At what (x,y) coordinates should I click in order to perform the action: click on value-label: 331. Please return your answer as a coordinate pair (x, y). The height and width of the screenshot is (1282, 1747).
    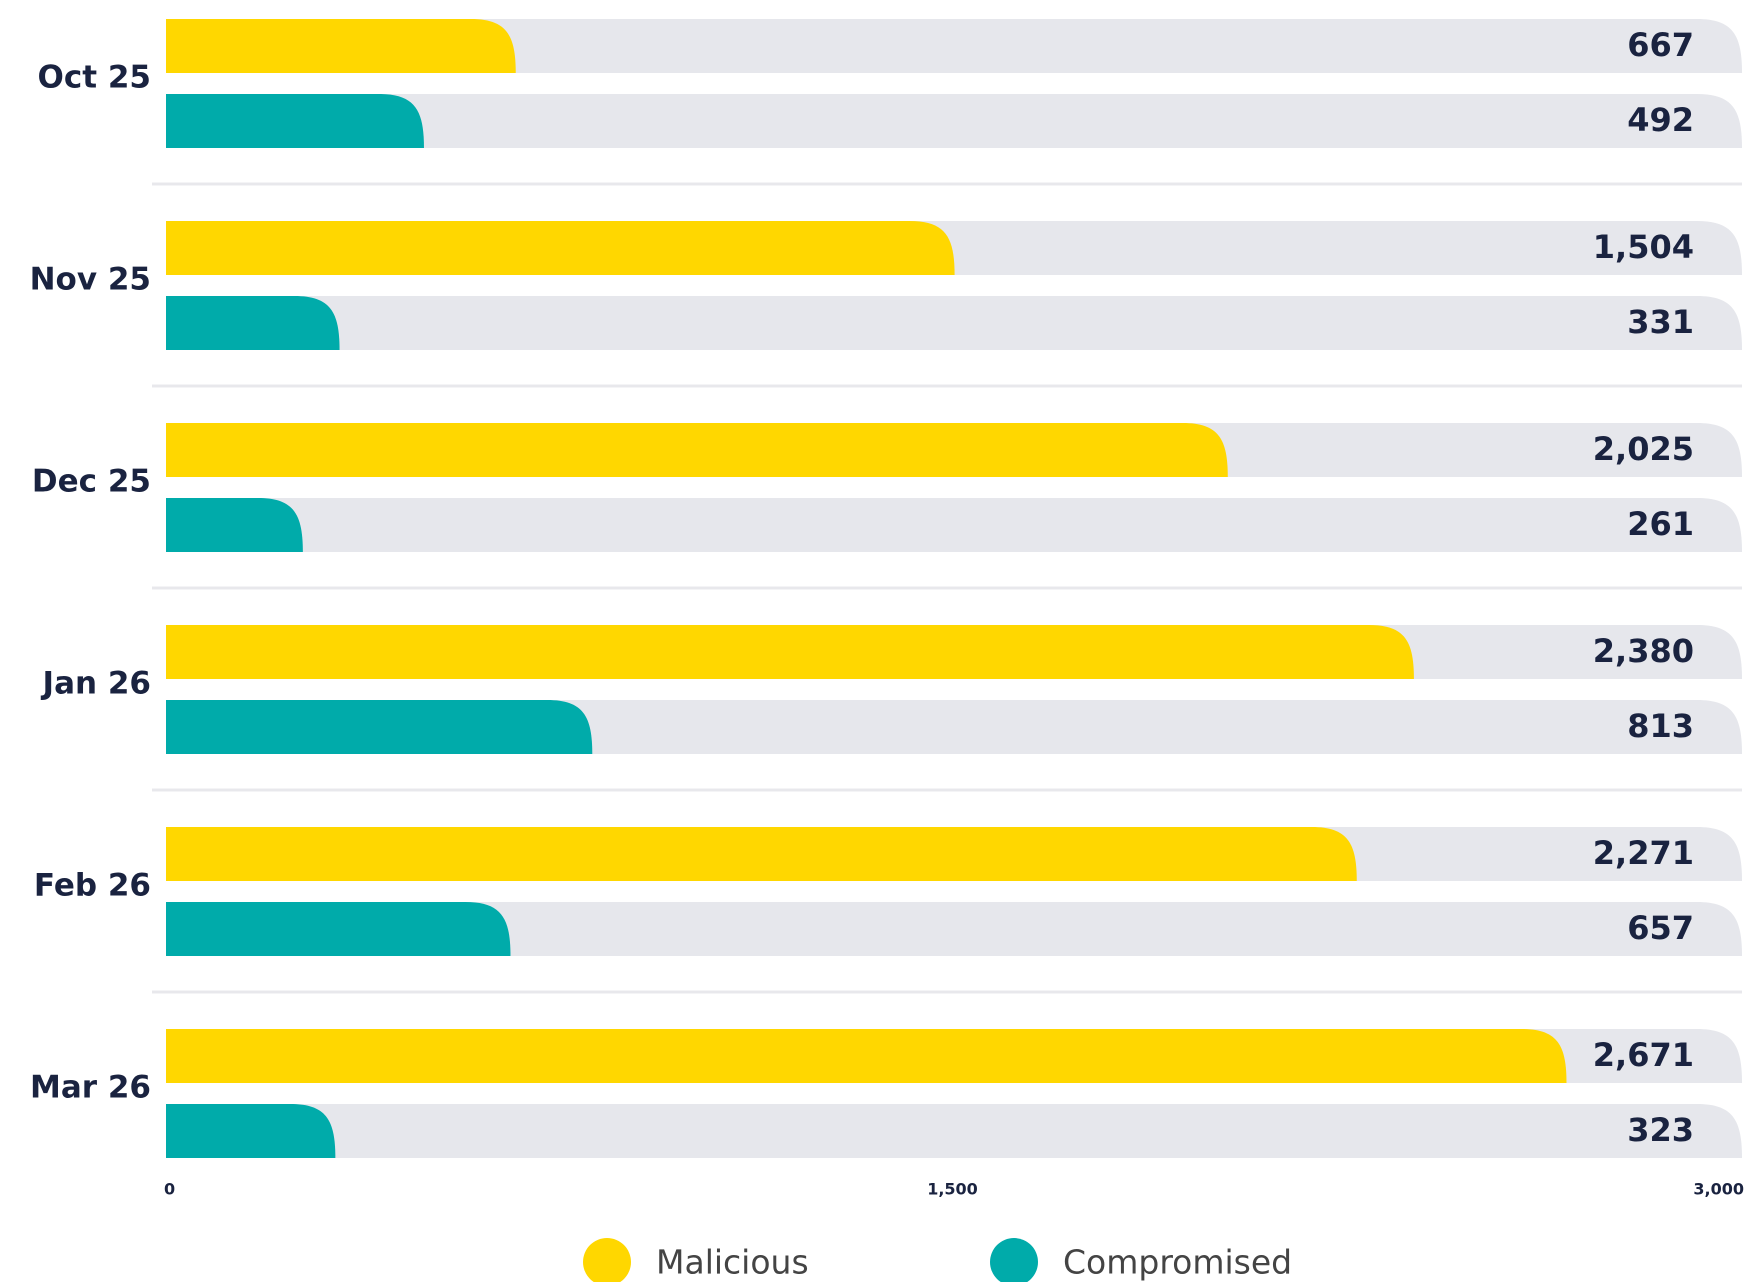
    Looking at the image, I should click on (1660, 322).